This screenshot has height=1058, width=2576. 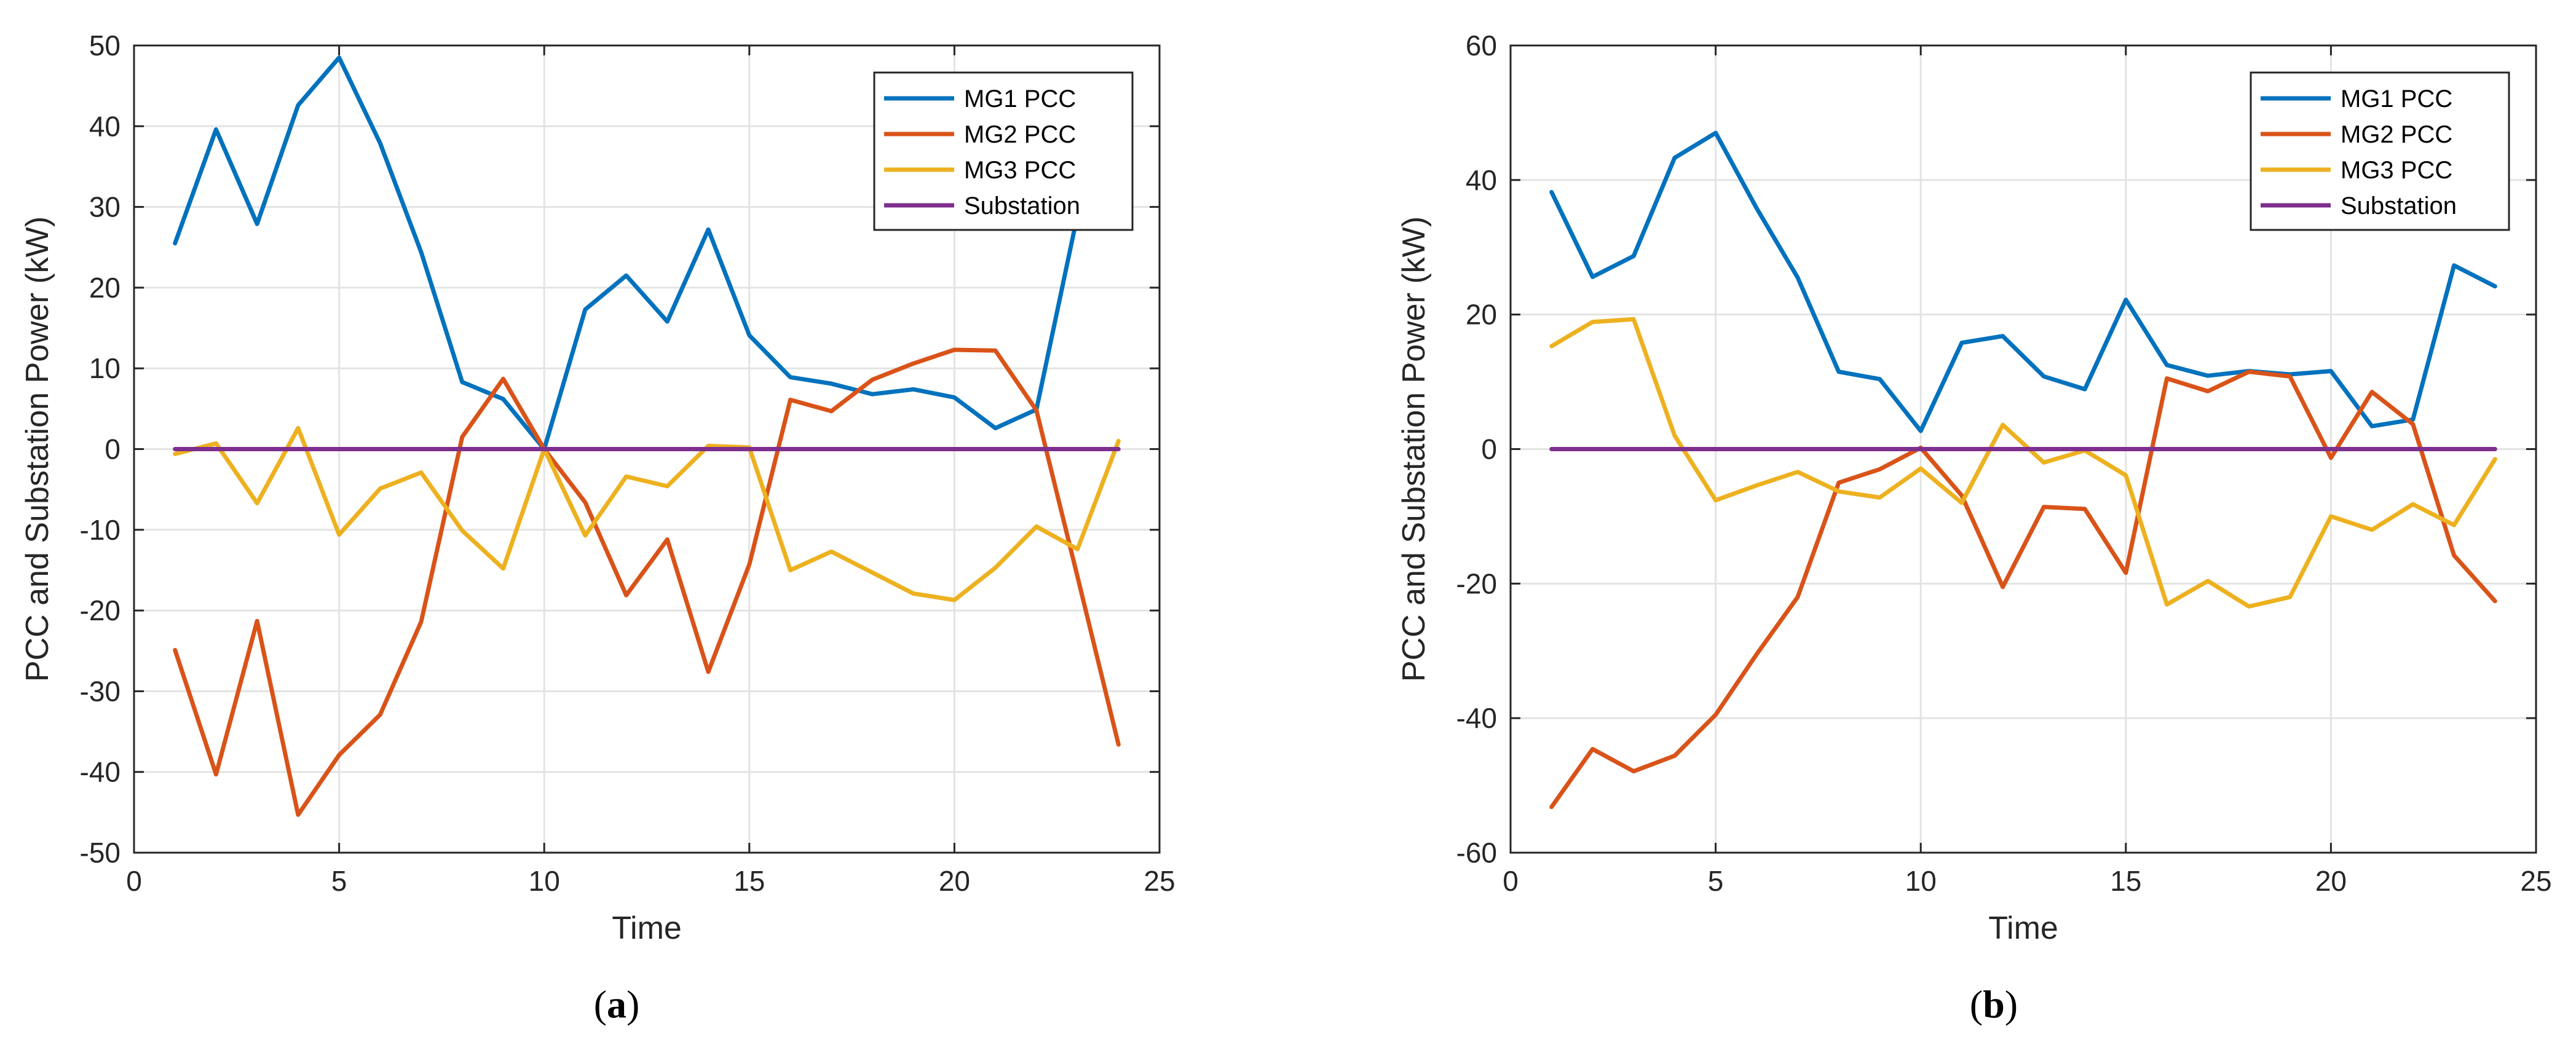 I want to click on y-tick-label: 10, so click(x=105, y=368).